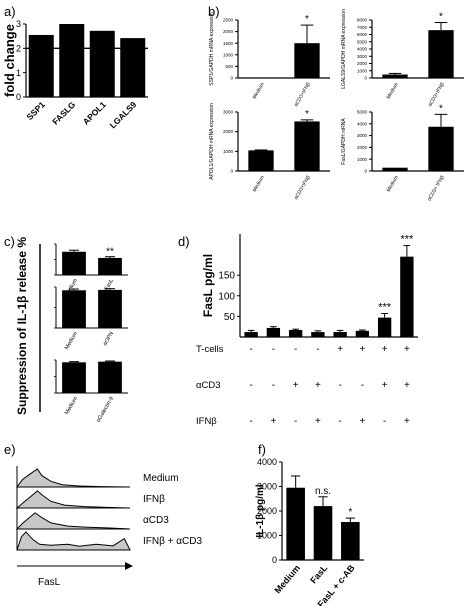 The image size is (474, 606). Describe the element at coordinates (91, 391) in the screenshot. I see `c-subchart-3: Medium αGalectin-9` at that location.